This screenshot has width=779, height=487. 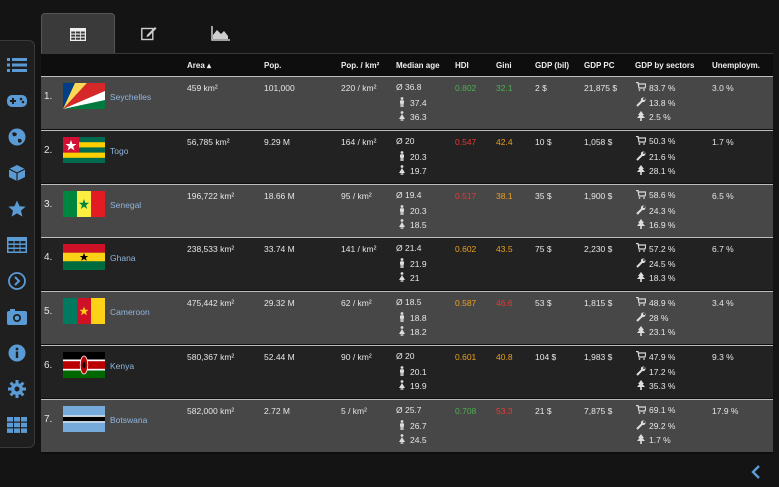 I want to click on gdp-agriculture: 35.3 %, so click(x=655, y=386).